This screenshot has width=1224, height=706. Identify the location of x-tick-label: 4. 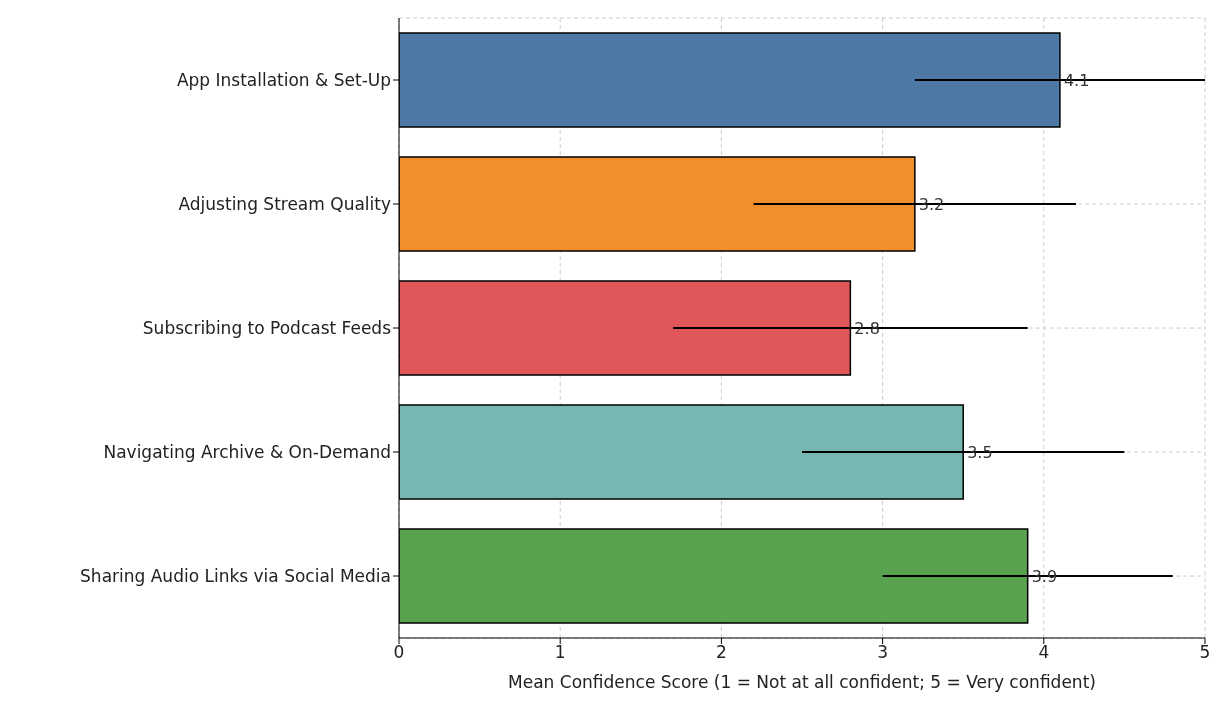
(1044, 652).